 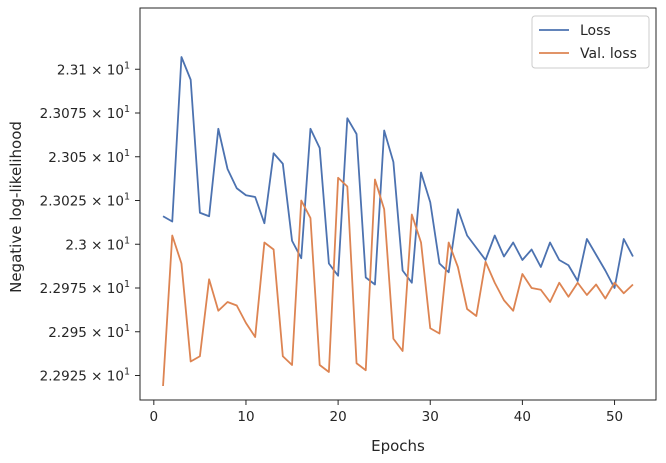 I want to click on legend: Loss Val. loss, so click(x=590, y=42).